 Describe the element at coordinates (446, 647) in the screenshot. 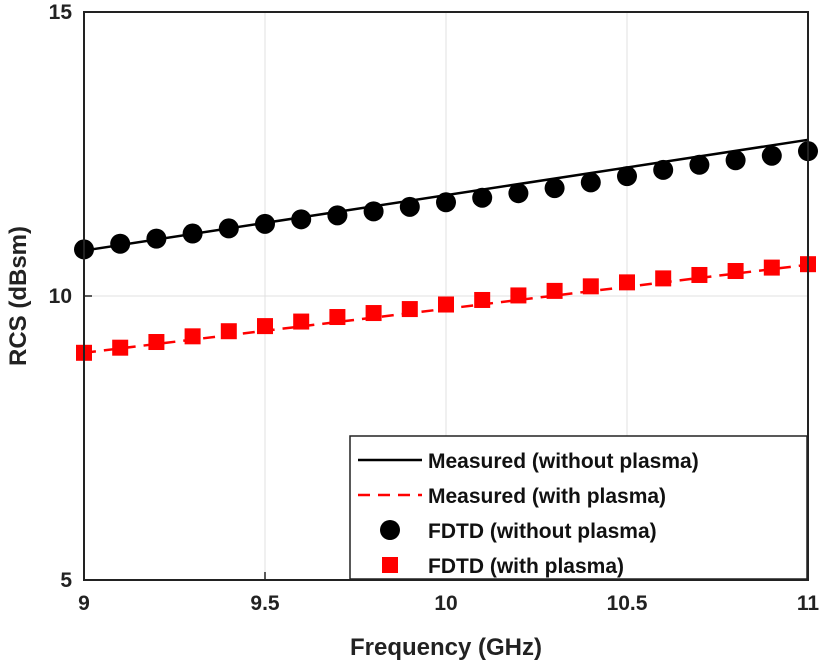

I see `x-axis-title: Frequency (GHz)` at that location.